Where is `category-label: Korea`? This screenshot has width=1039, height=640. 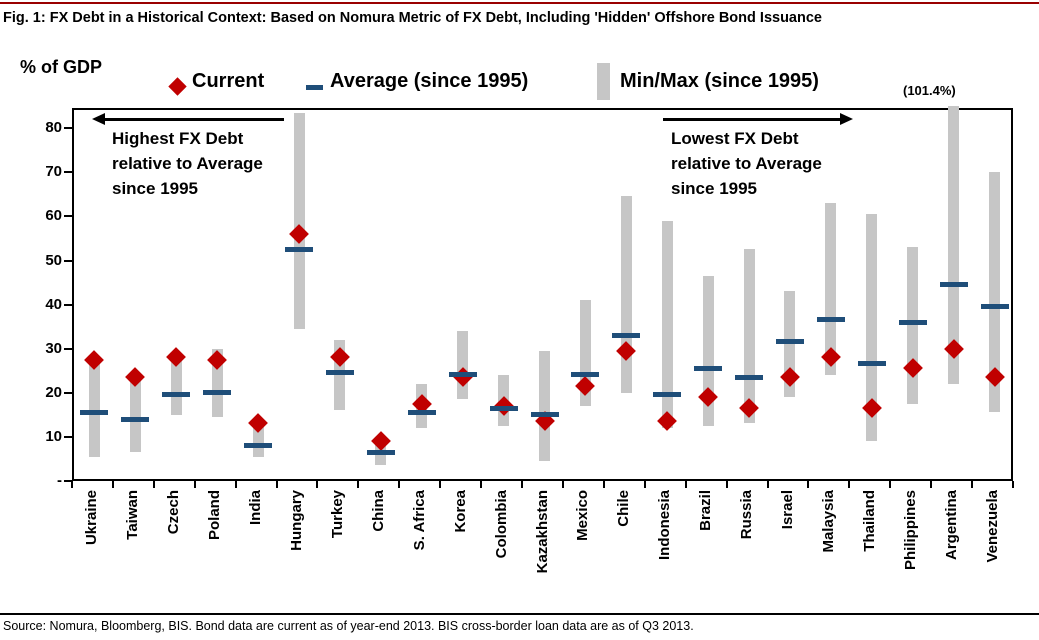
category-label: Korea is located at coordinates (460, 511).